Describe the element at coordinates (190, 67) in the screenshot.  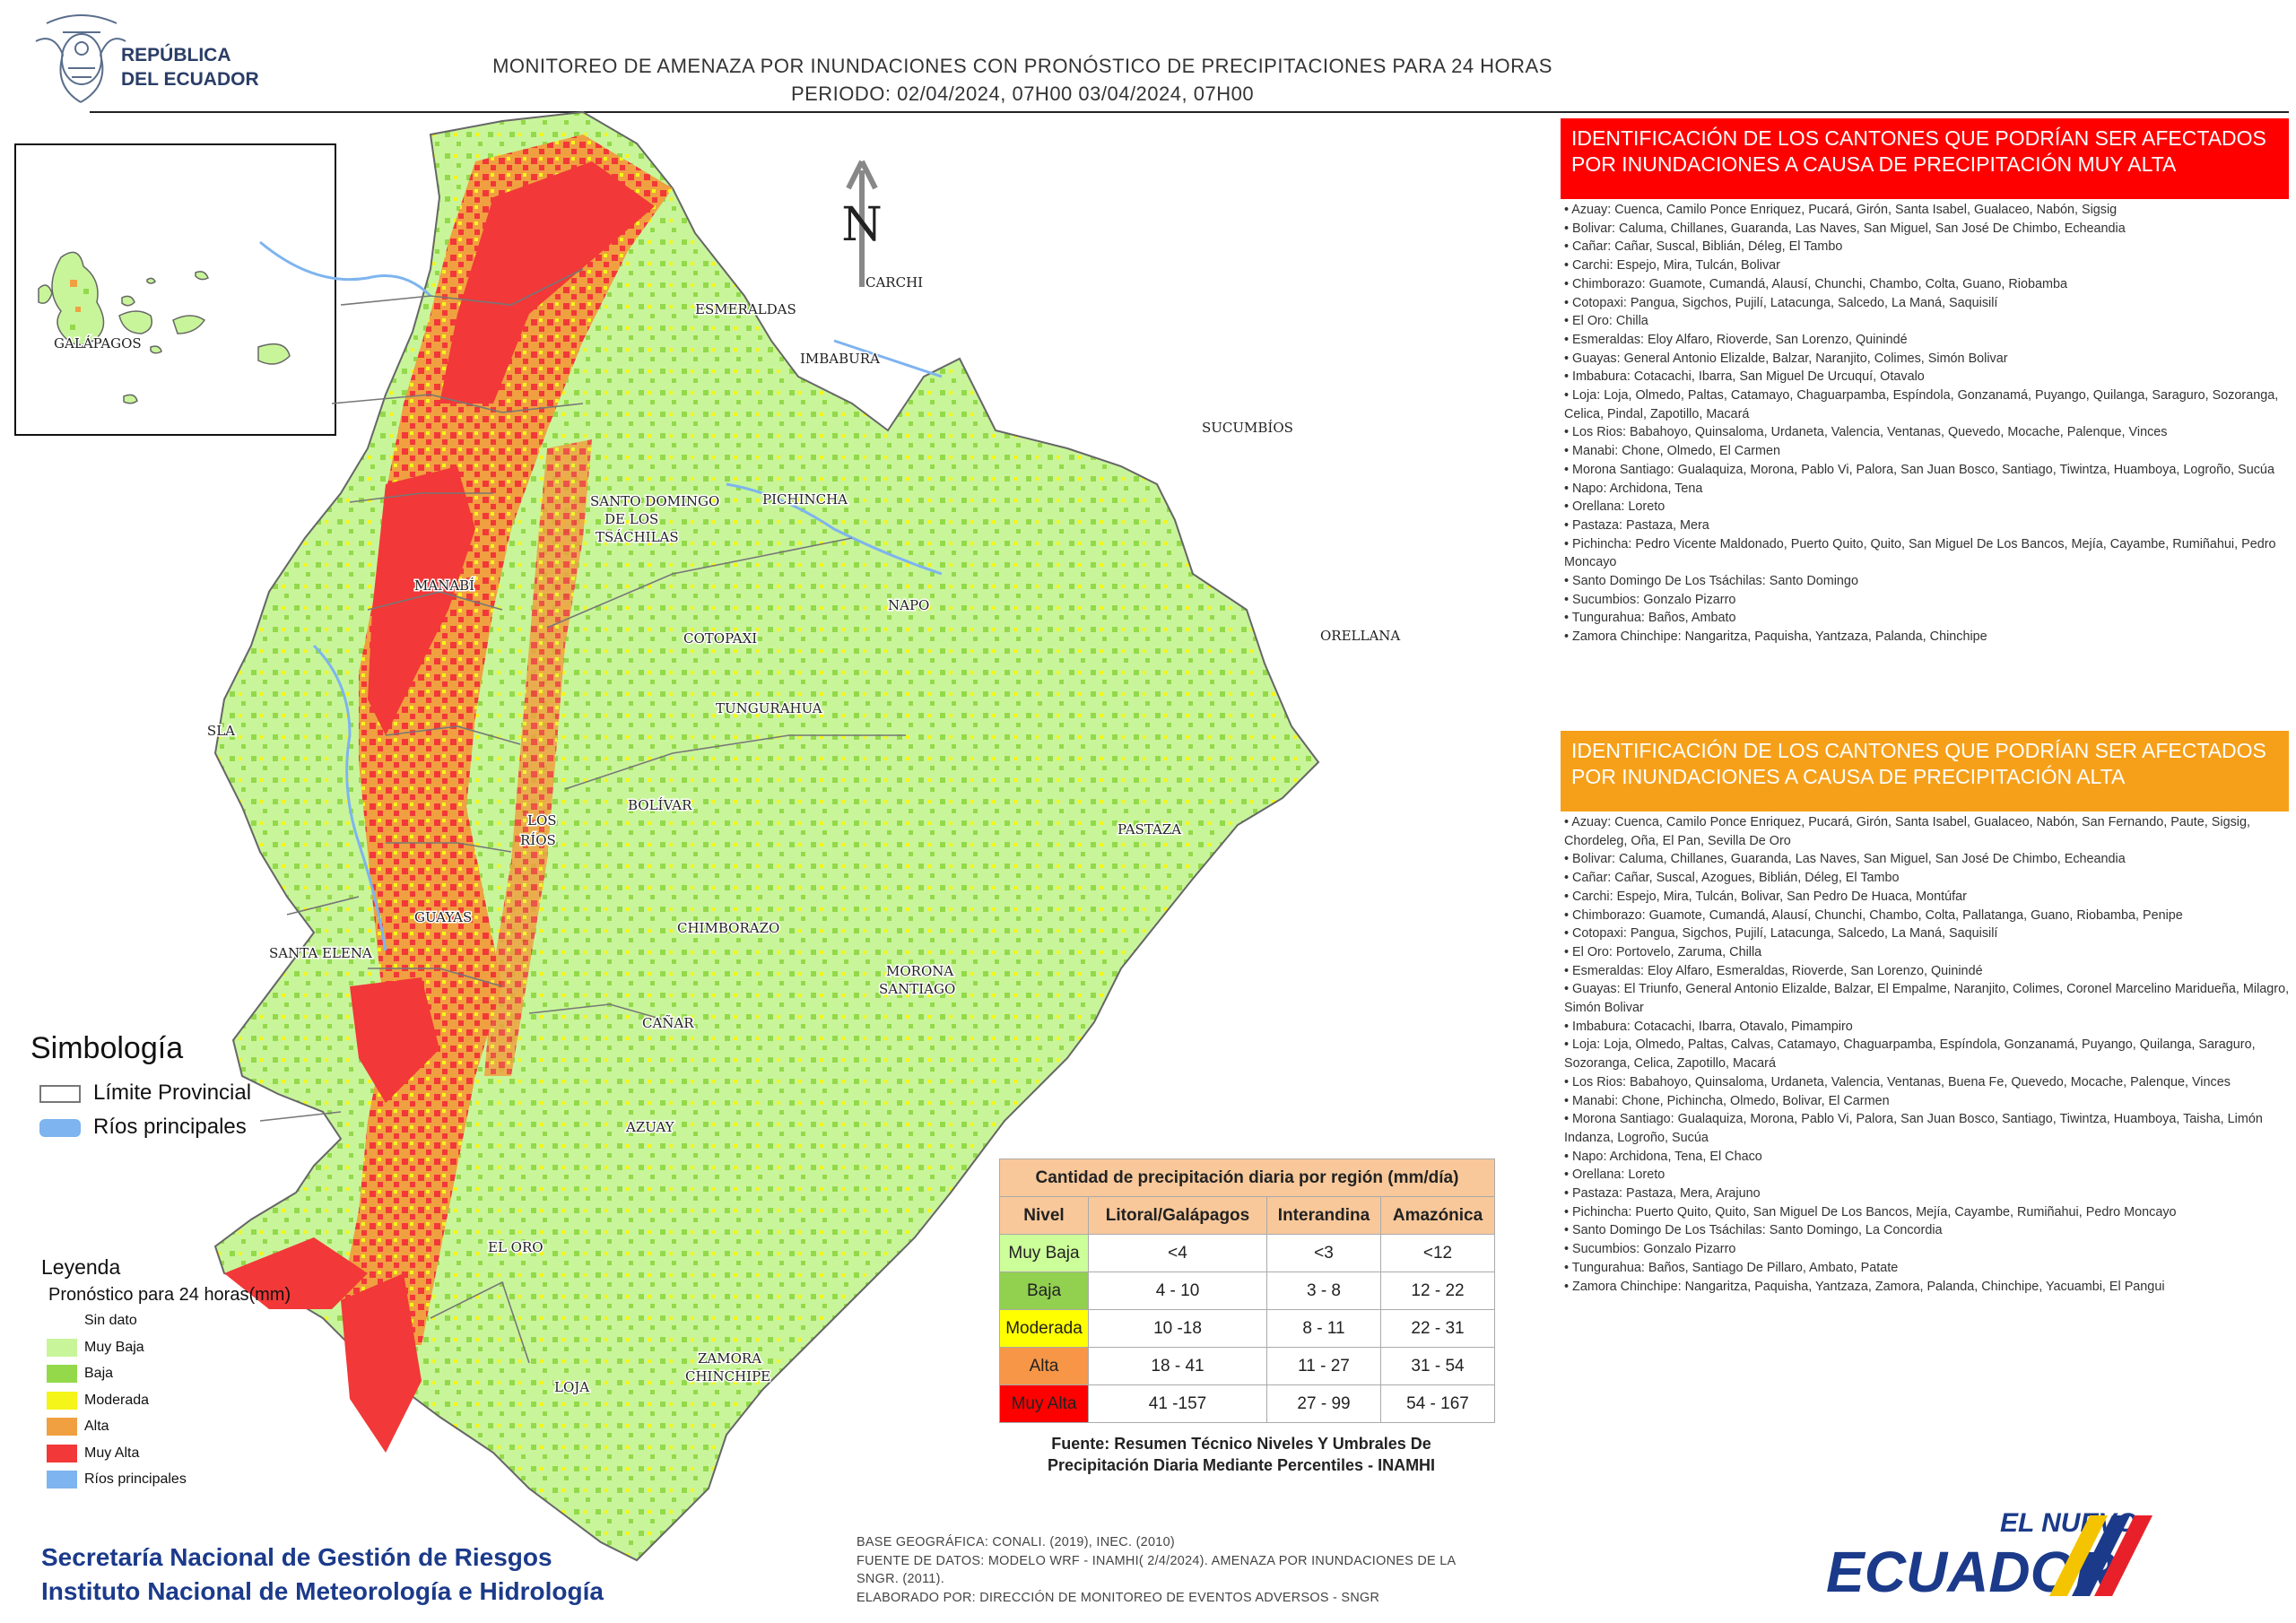
I see `republica-del-ecuador-text: REPÚBLICA DEL ECUADOR` at that location.